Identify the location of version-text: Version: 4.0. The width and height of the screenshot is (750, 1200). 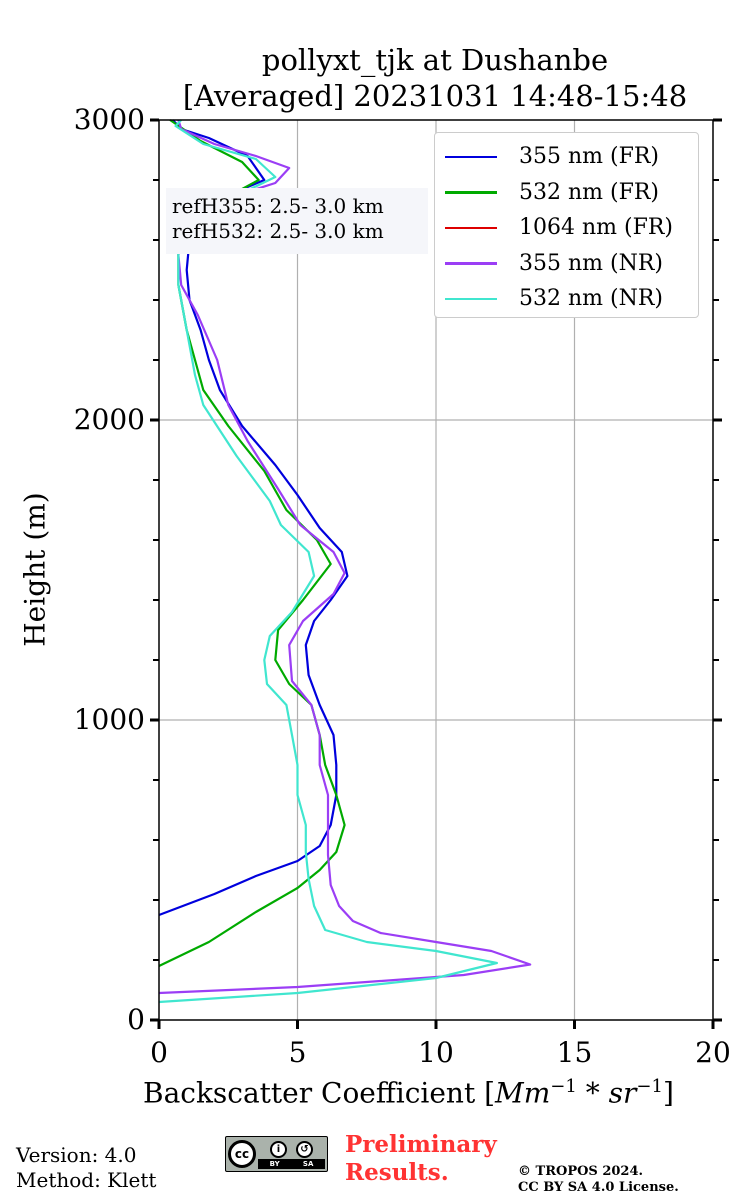
(76, 1155).